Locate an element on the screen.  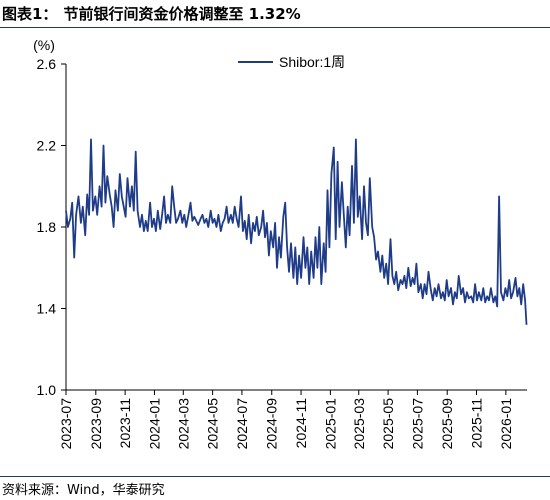
figure-title: 图表1： 节前银行间资金价格调整至 1.32% is located at coordinates (151, 13).